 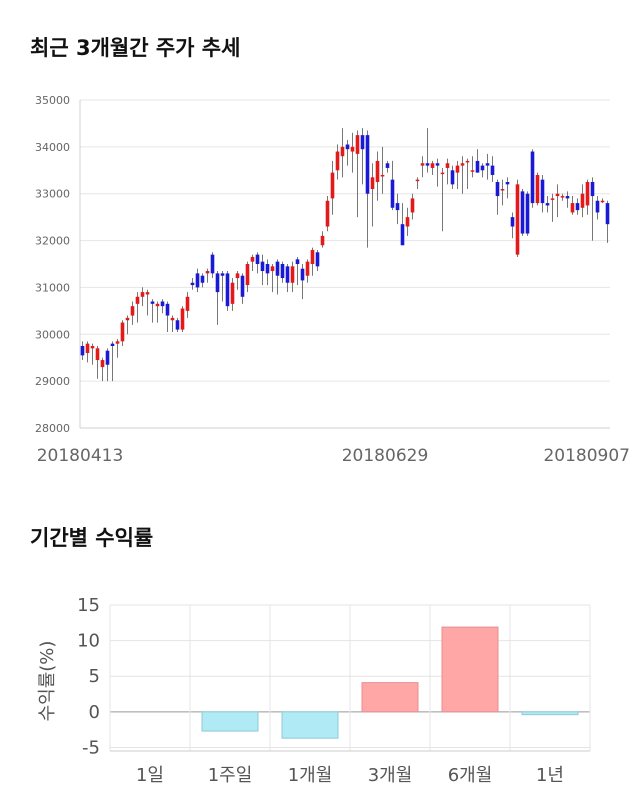 I want to click on y-tick-label: -5, so click(x=91, y=747).